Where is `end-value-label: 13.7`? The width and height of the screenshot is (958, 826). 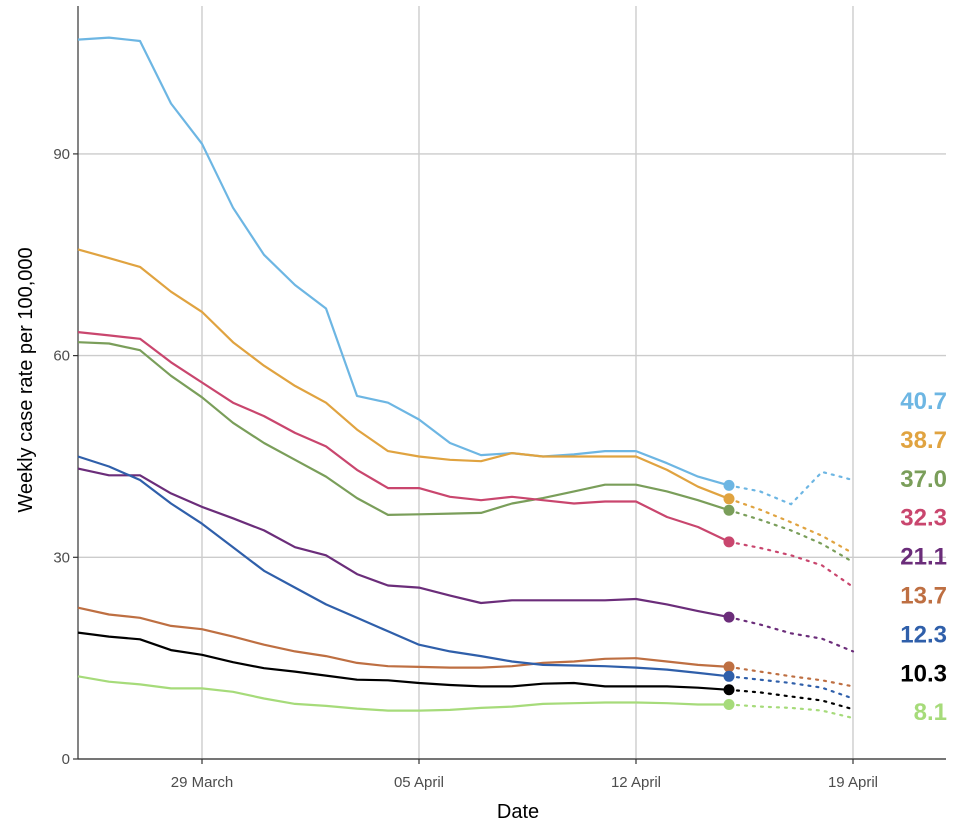 end-value-label: 13.7 is located at coordinates (923, 596).